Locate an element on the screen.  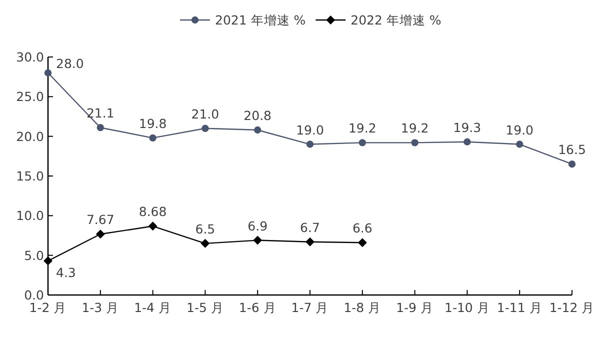
data-label: 7.67 is located at coordinates (100, 220).